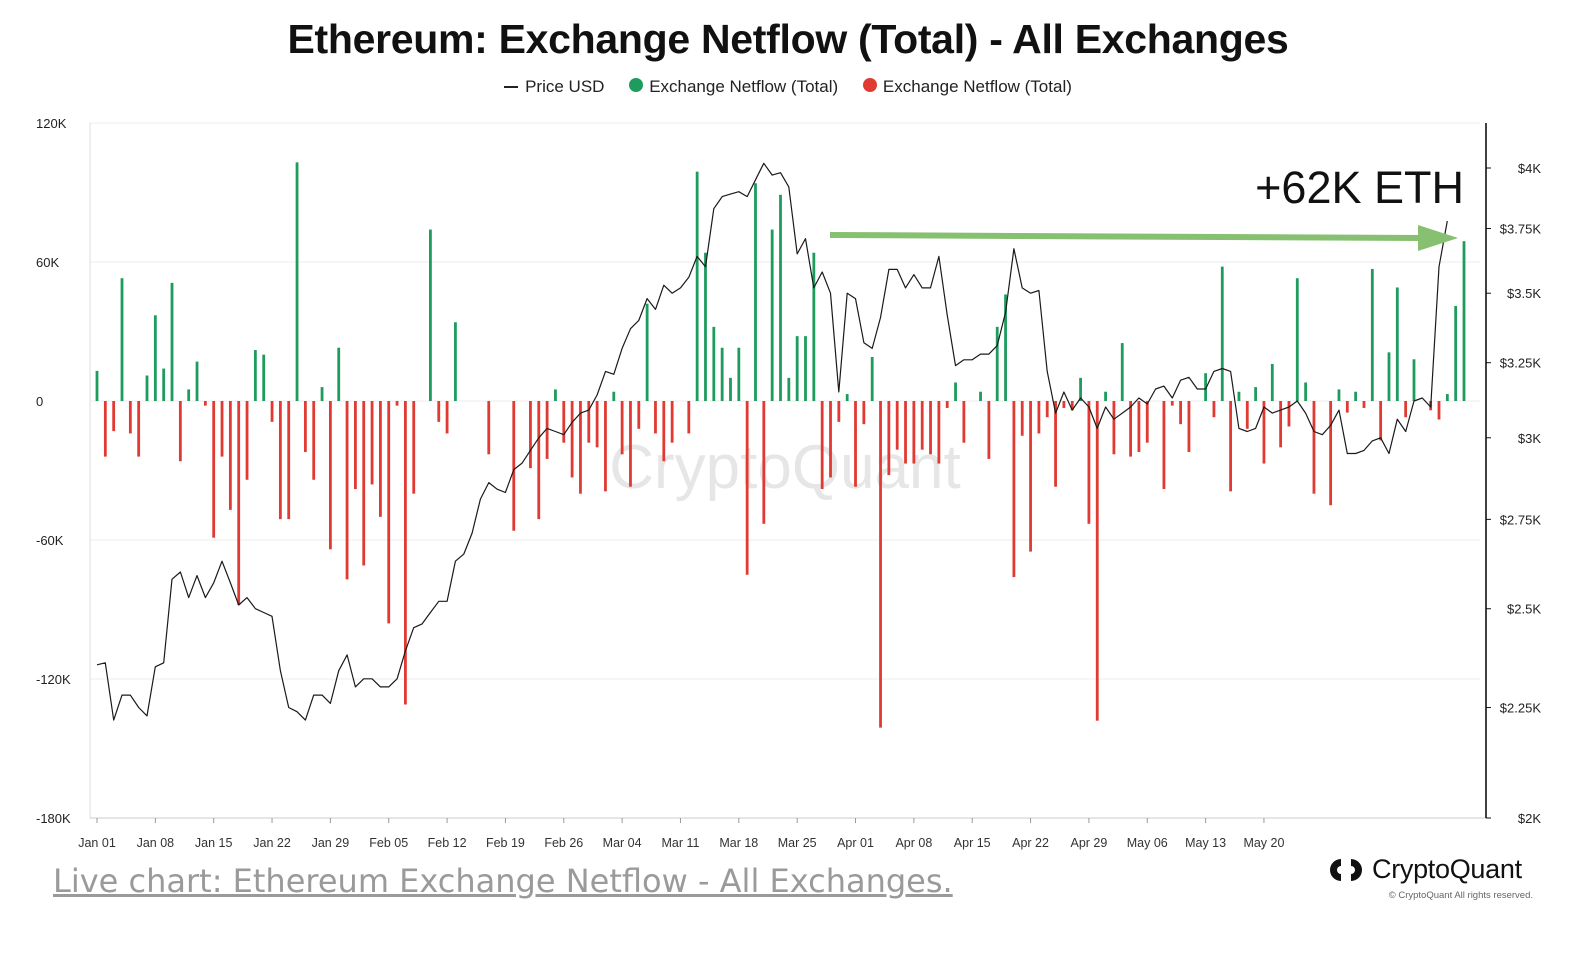 The height and width of the screenshot is (954, 1576). What do you see at coordinates (869, 85) in the screenshot?
I see `legend-dot-outflow` at bounding box center [869, 85].